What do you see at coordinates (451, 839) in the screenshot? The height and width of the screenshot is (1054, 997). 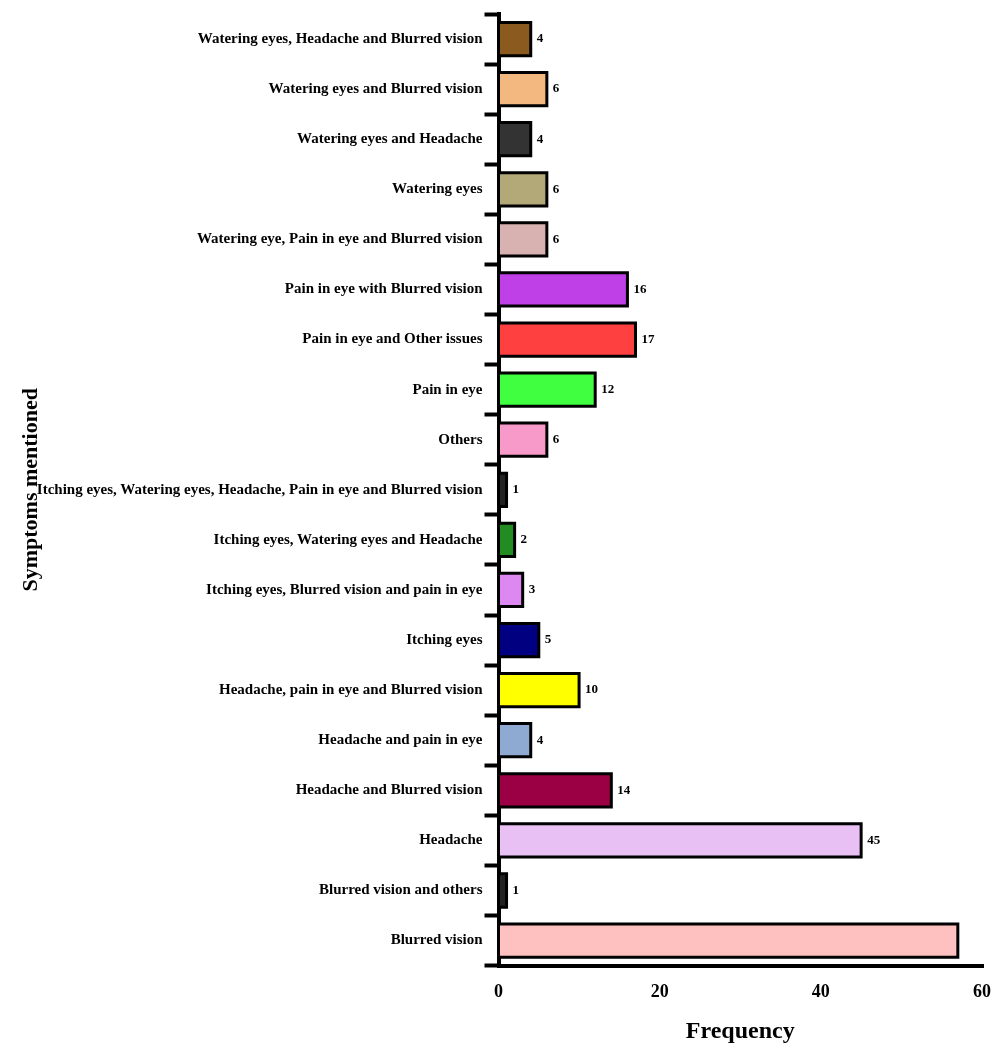 I see `y-tick-label: Headache` at bounding box center [451, 839].